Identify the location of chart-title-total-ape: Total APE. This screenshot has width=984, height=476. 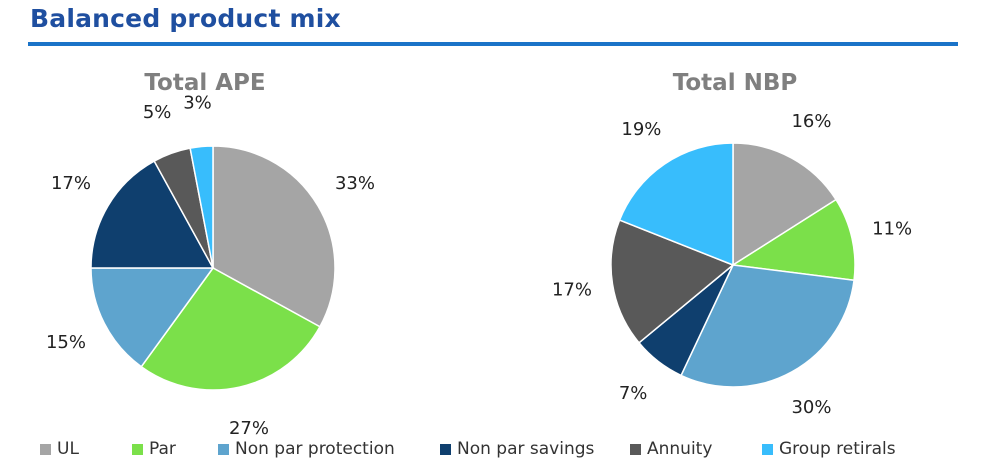
(204, 83).